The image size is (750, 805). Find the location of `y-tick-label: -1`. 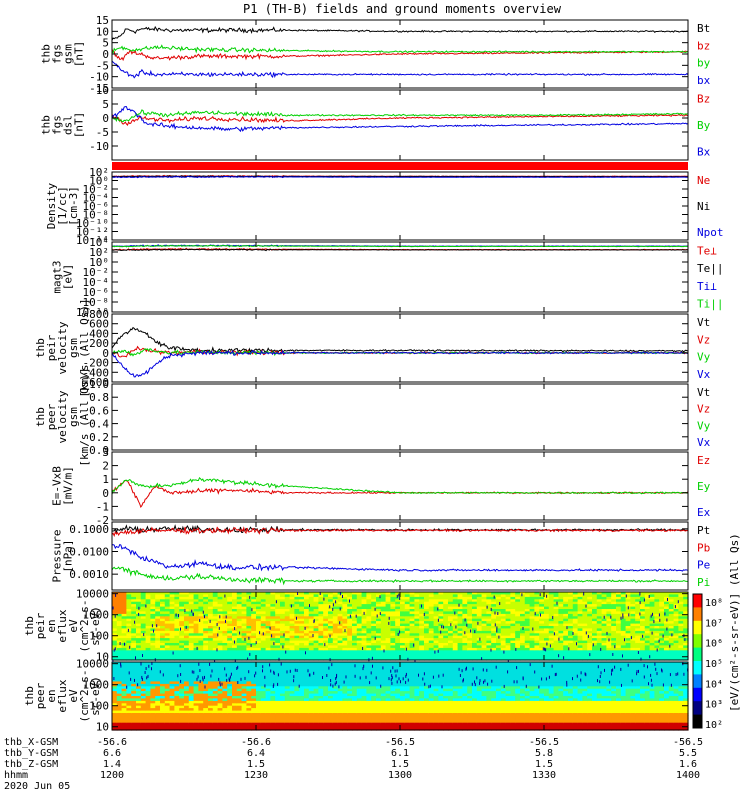

y-tick-label: -1 is located at coordinates (102, 506).